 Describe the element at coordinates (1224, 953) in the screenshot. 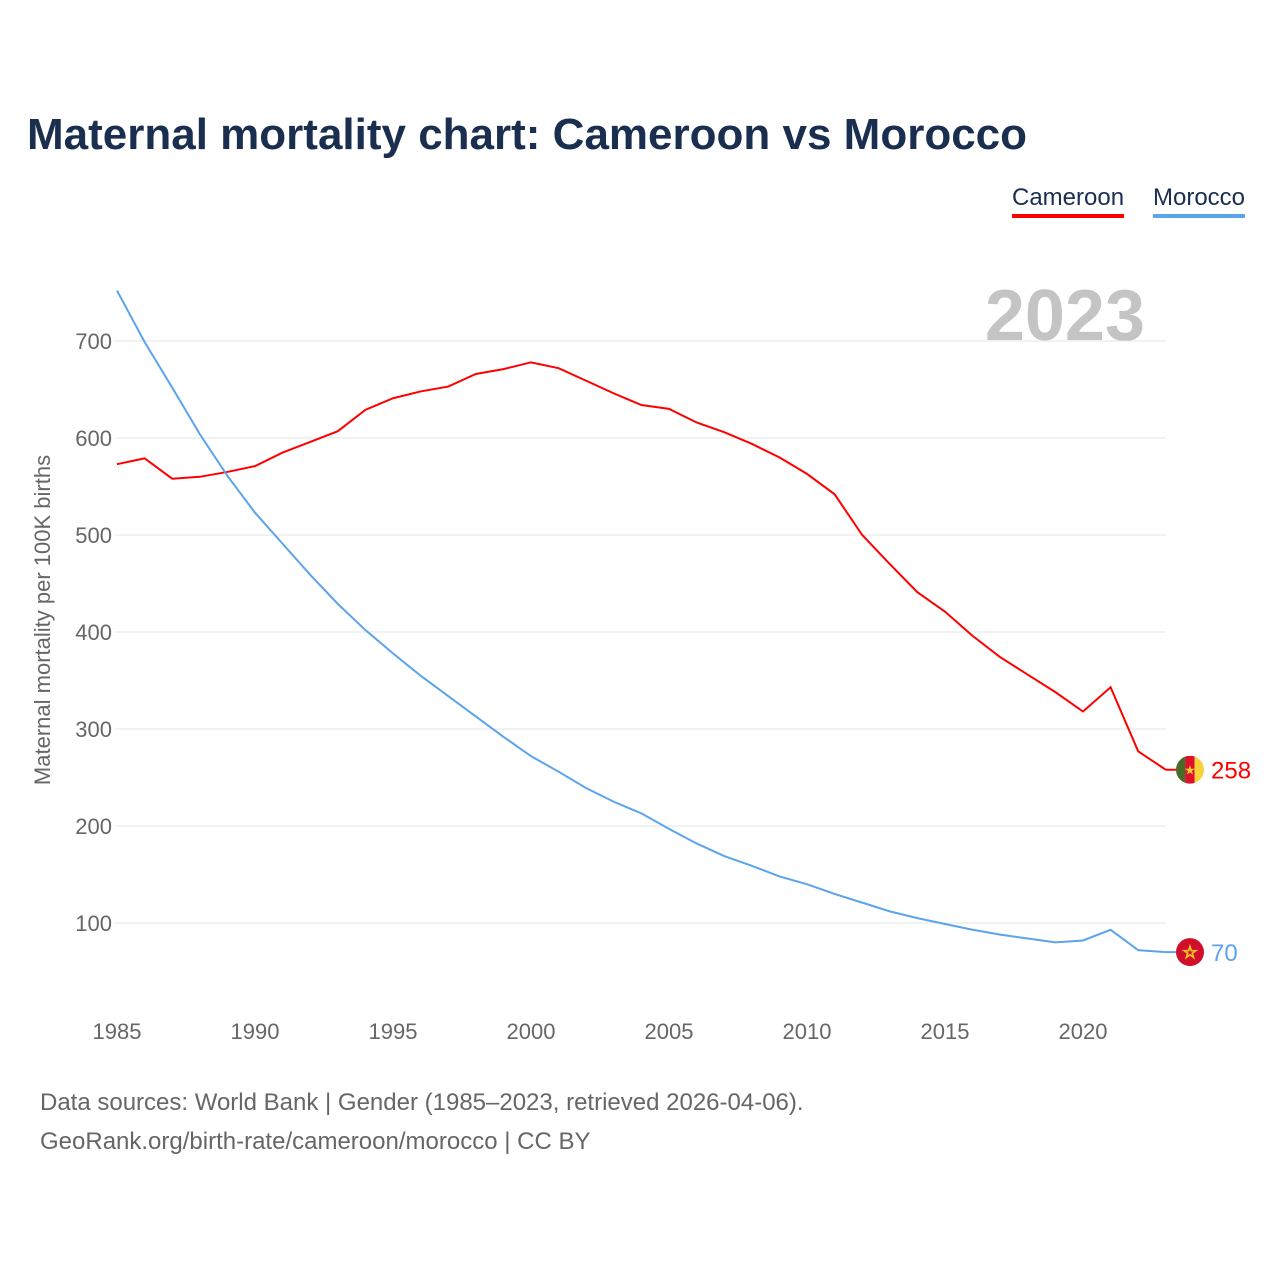

I see `end-value-label: 70` at that location.